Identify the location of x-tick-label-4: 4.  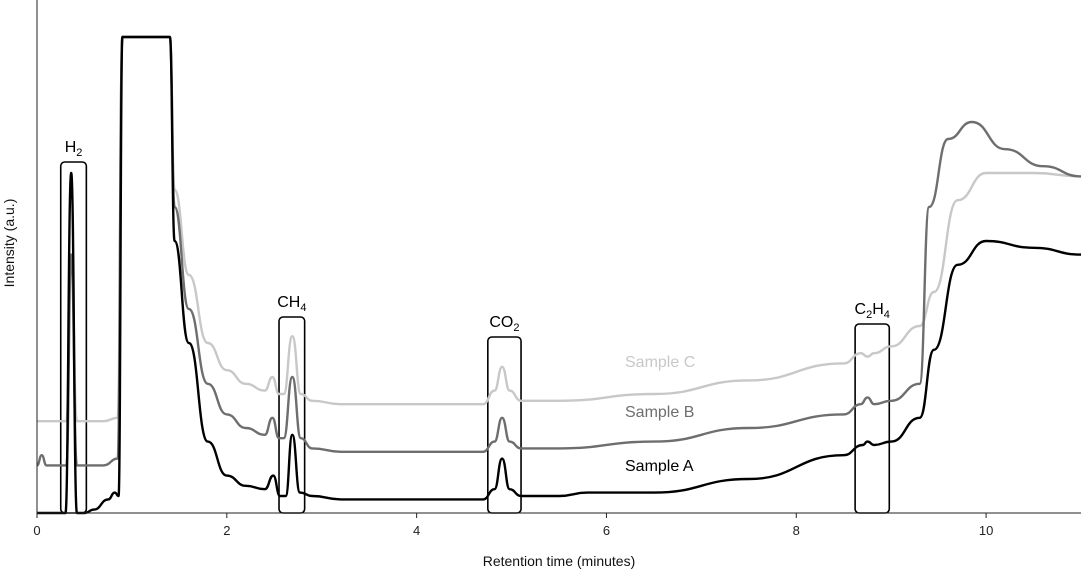
(416, 530).